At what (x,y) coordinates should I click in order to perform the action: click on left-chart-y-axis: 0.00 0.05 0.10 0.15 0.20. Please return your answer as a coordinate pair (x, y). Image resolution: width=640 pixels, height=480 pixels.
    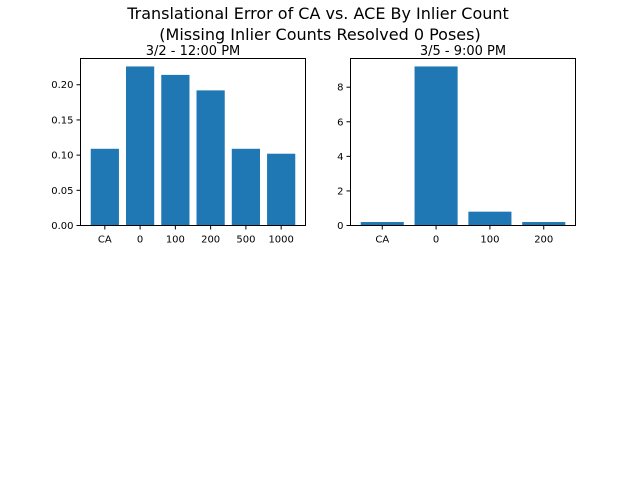
    Looking at the image, I should click on (66, 156).